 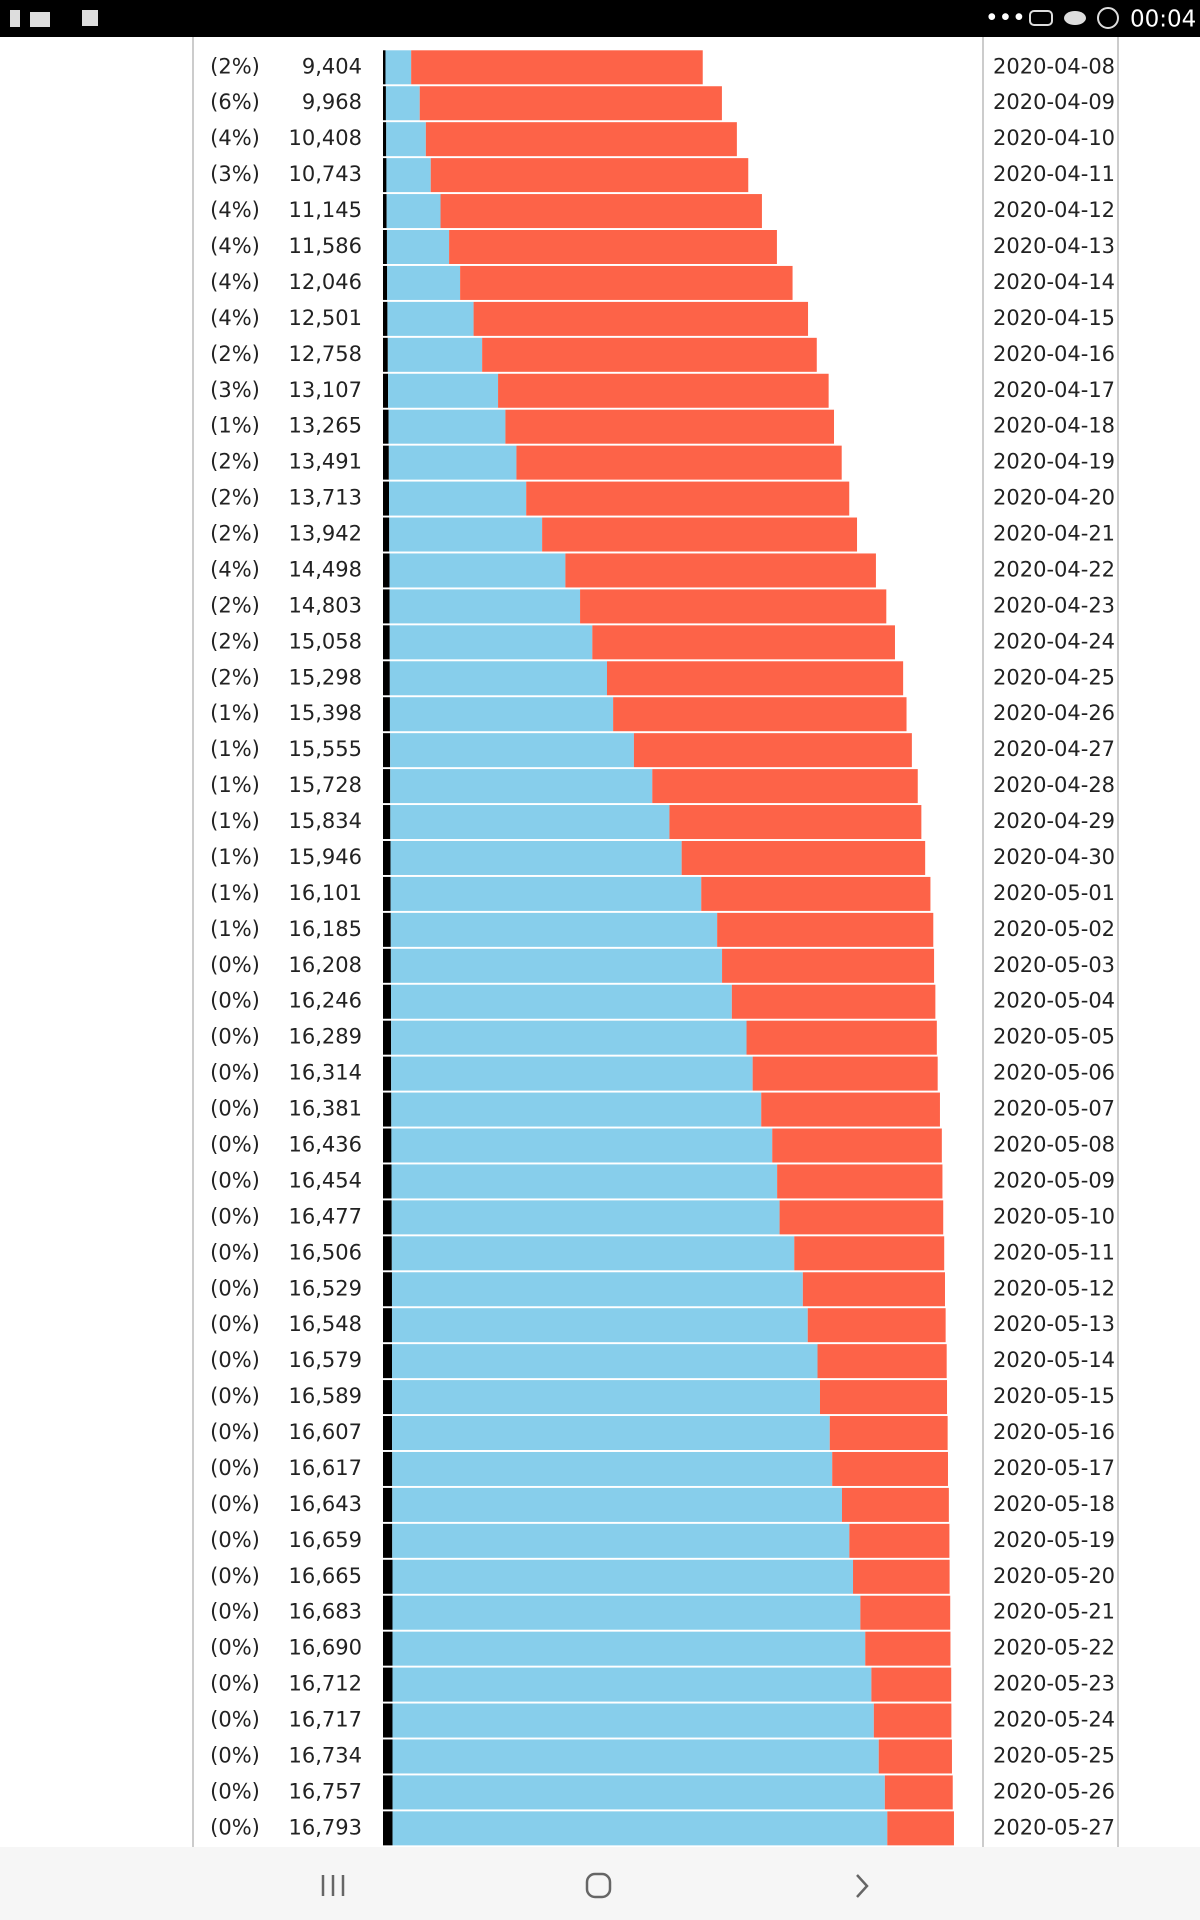 What do you see at coordinates (1054, 426) in the screenshot?
I see `date-label: 2020-04-18` at bounding box center [1054, 426].